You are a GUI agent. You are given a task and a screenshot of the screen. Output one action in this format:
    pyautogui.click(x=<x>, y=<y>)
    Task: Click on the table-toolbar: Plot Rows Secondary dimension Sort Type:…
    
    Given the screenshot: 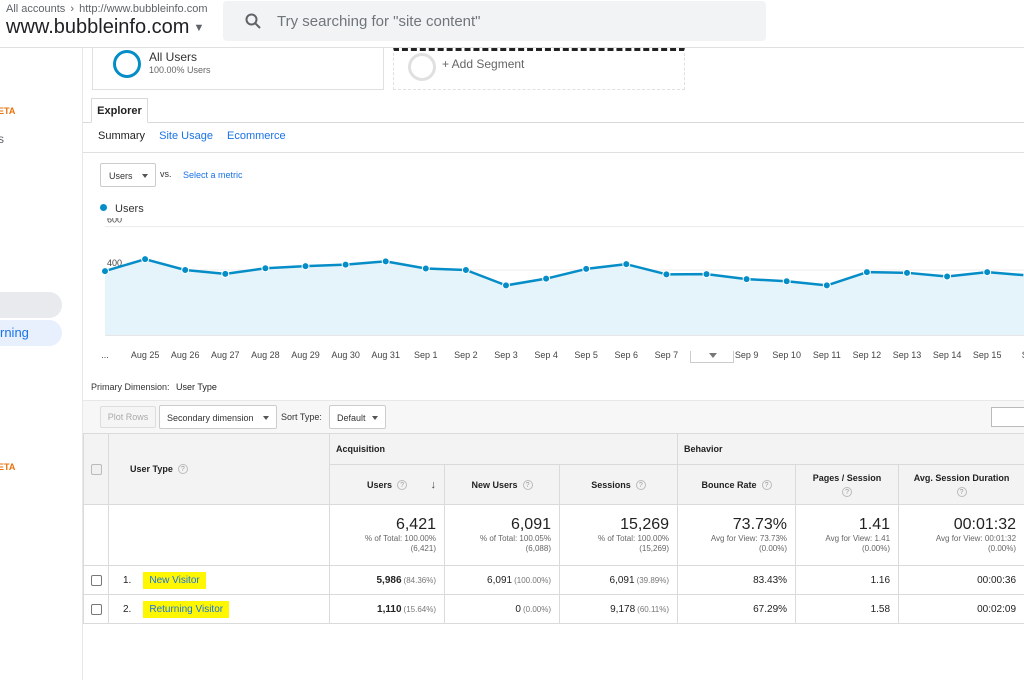 What is the action you would take?
    pyautogui.click(x=553, y=416)
    